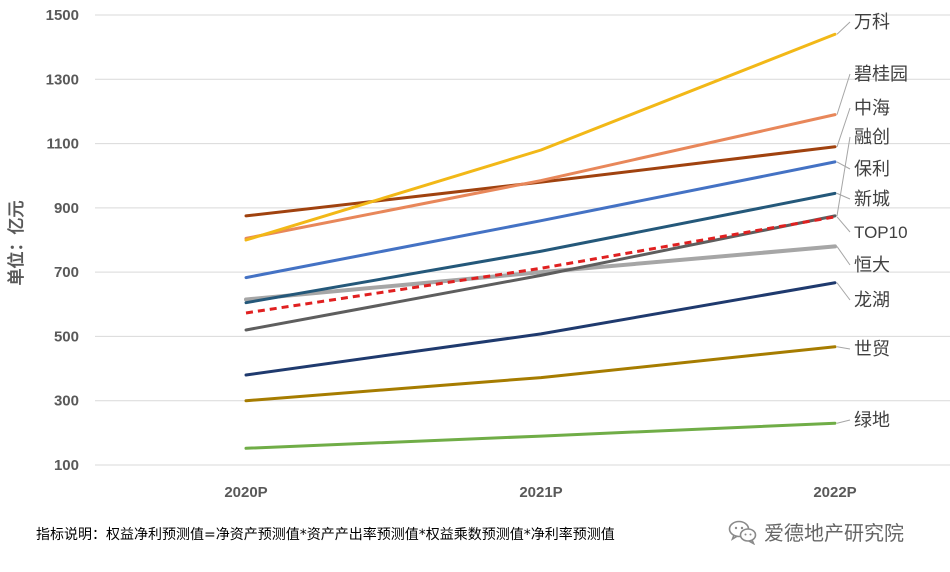  What do you see at coordinates (881, 74) in the screenshot?
I see `series-label: 碧桂园` at bounding box center [881, 74].